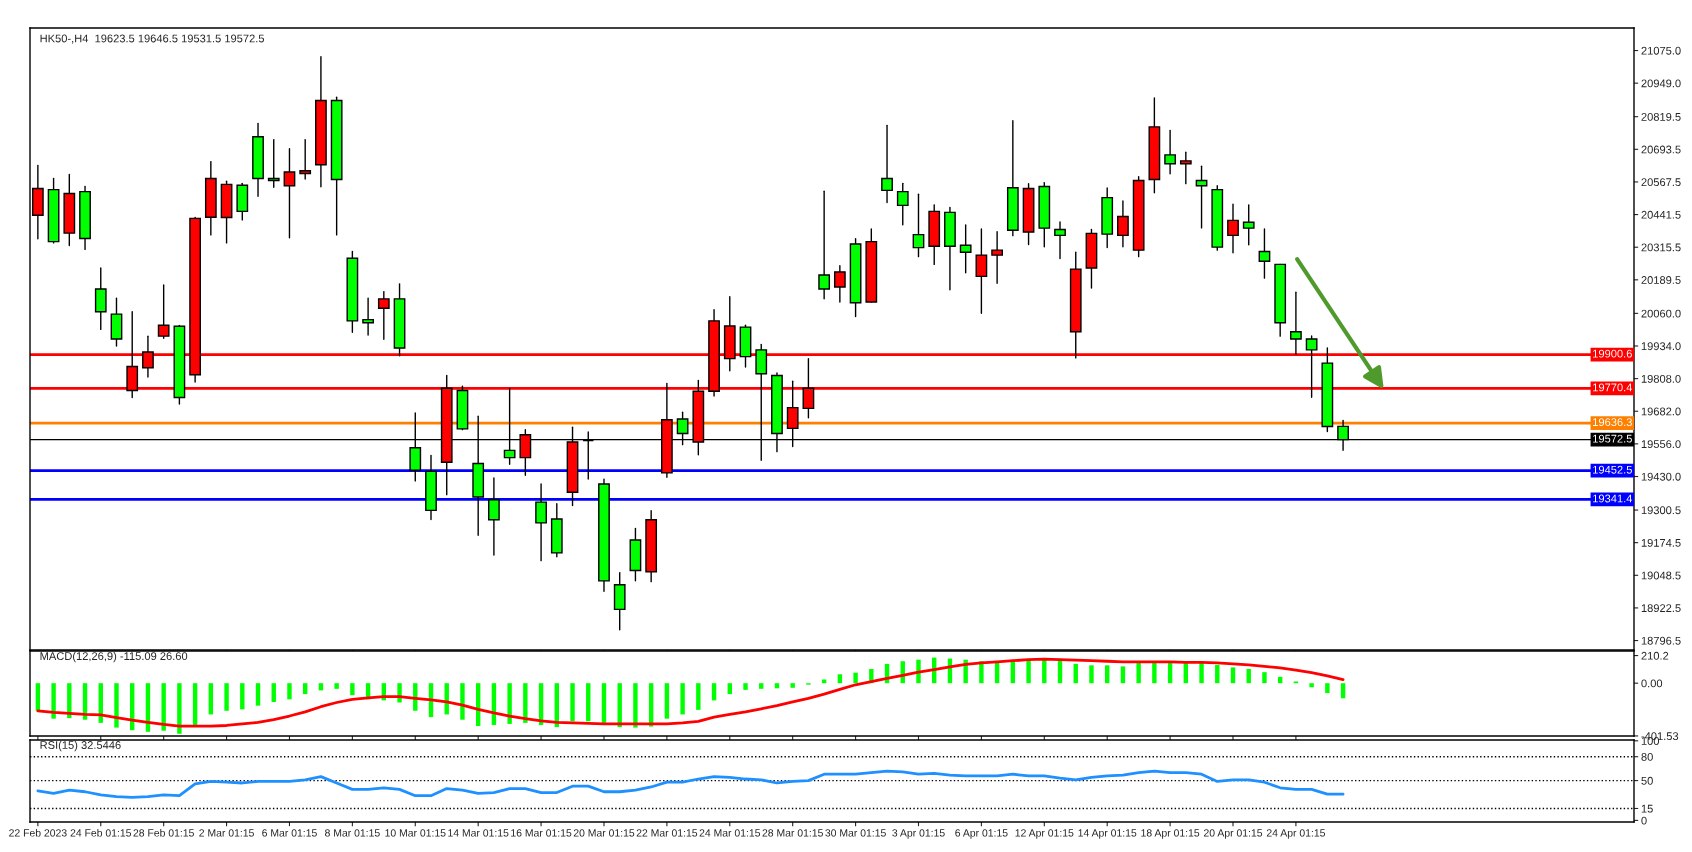  Describe the element at coordinates (114, 657) in the screenshot. I see `chart-title: MACD(12,26,9) -115.09 26.60` at that location.